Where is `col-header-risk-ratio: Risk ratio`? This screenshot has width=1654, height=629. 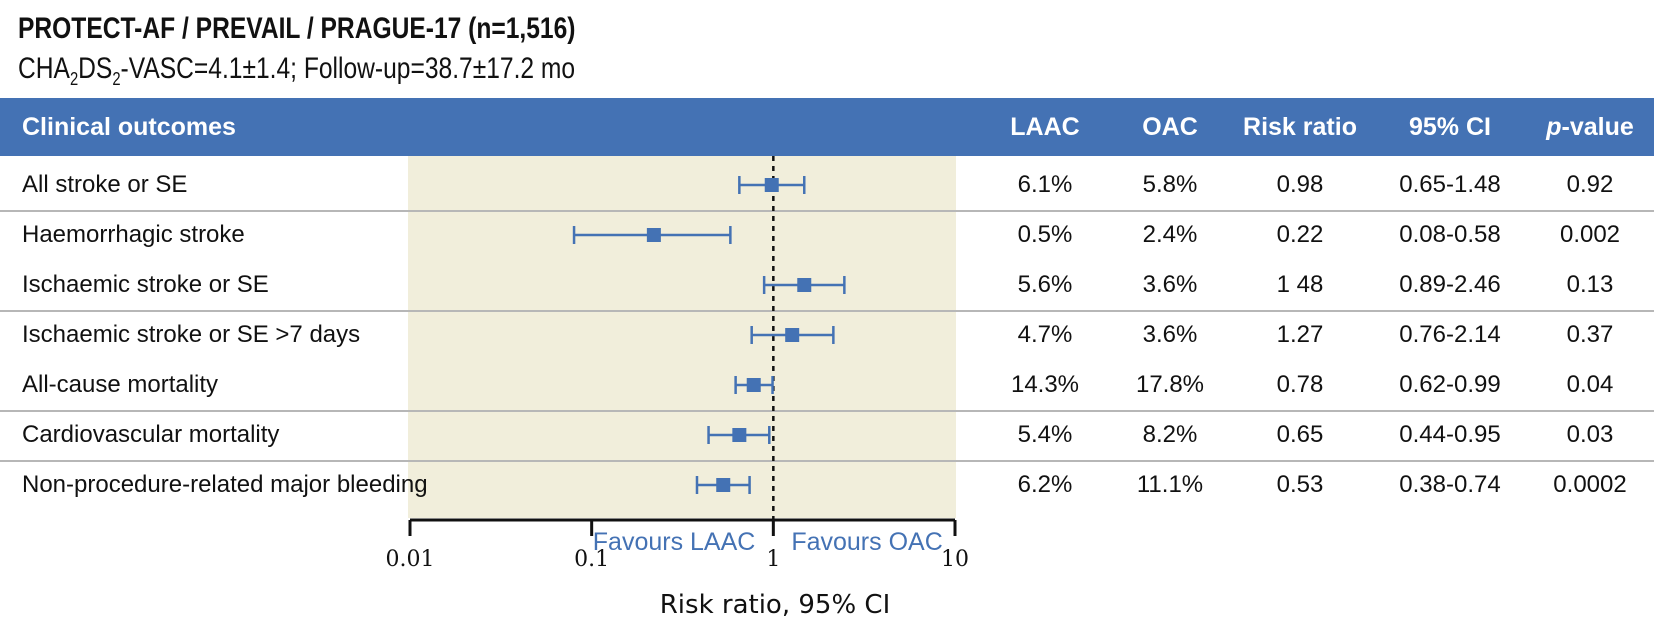
col-header-risk-ratio: Risk ratio is located at coordinates (1300, 127).